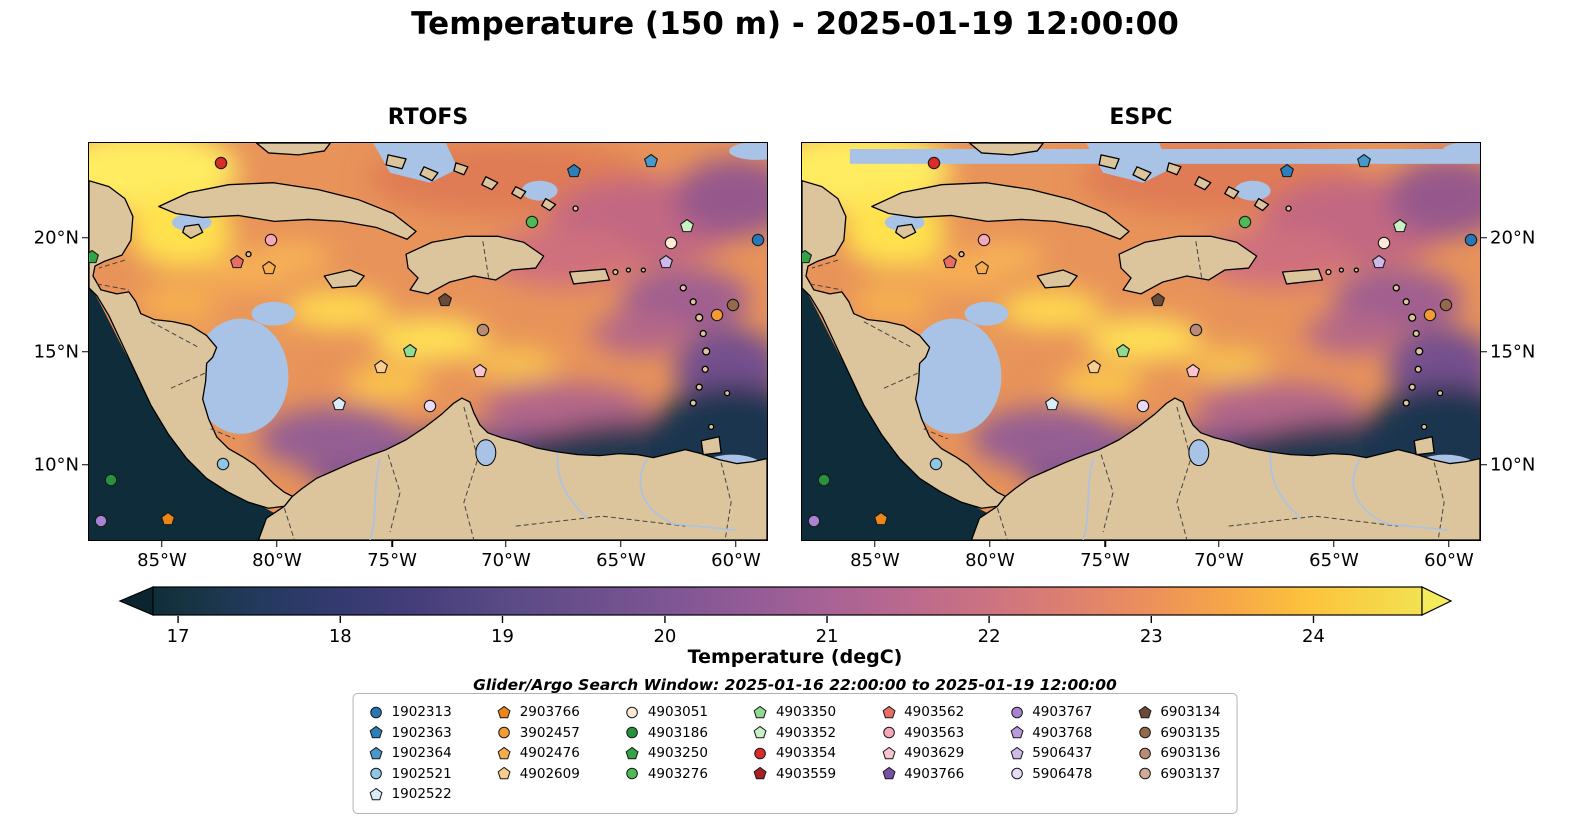 Image resolution: width=1590 pixels, height=829 pixels. What do you see at coordinates (1062, 732) in the screenshot?
I see `legend-label: 4903768` at bounding box center [1062, 732].